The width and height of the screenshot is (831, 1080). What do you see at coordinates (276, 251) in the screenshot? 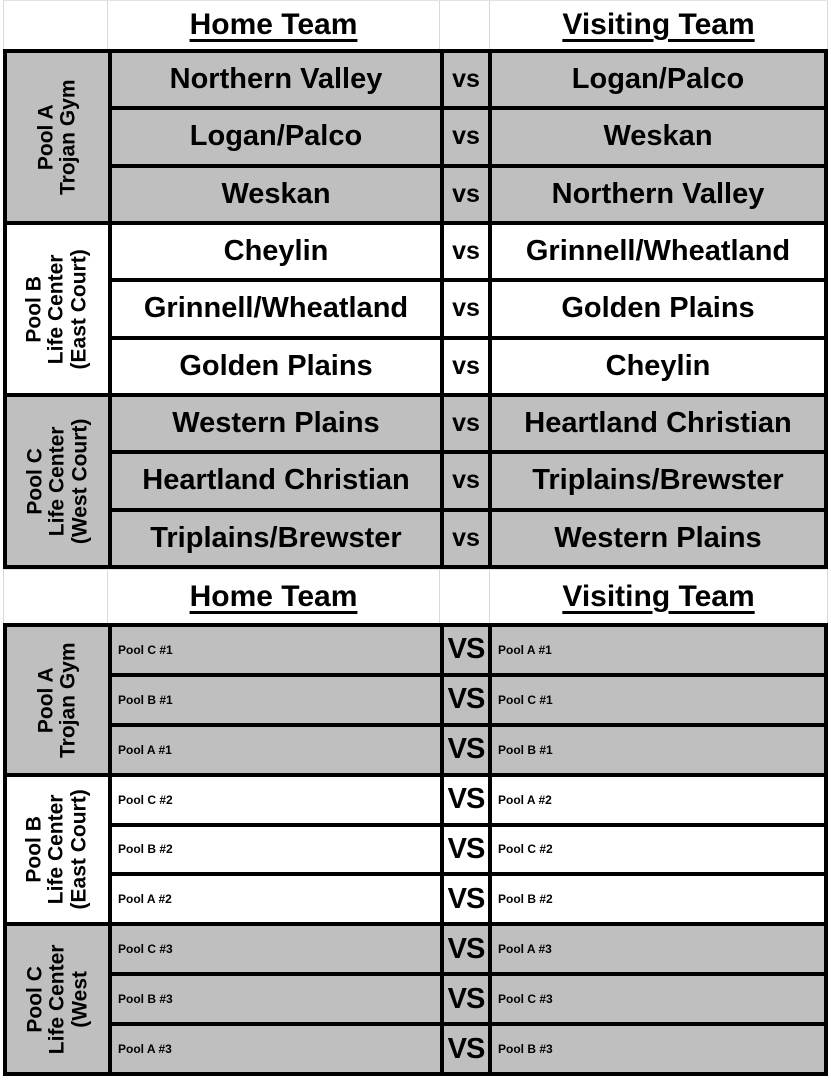
I see `home-team-cell: Cheylin` at bounding box center [276, 251].